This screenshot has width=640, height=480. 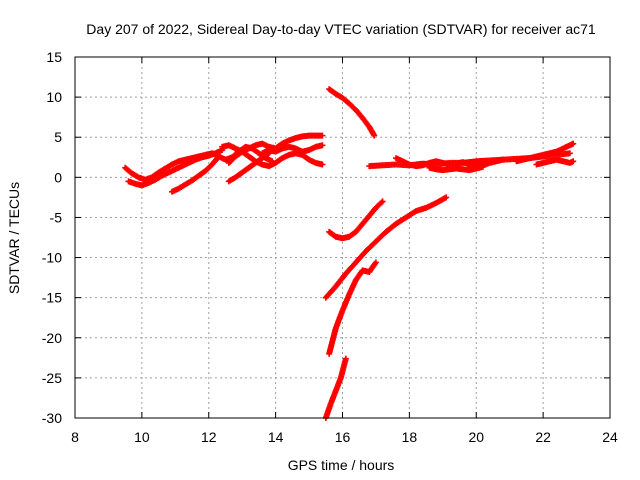 What do you see at coordinates (610, 437) in the screenshot?
I see `x-tick-label: 24` at bounding box center [610, 437].